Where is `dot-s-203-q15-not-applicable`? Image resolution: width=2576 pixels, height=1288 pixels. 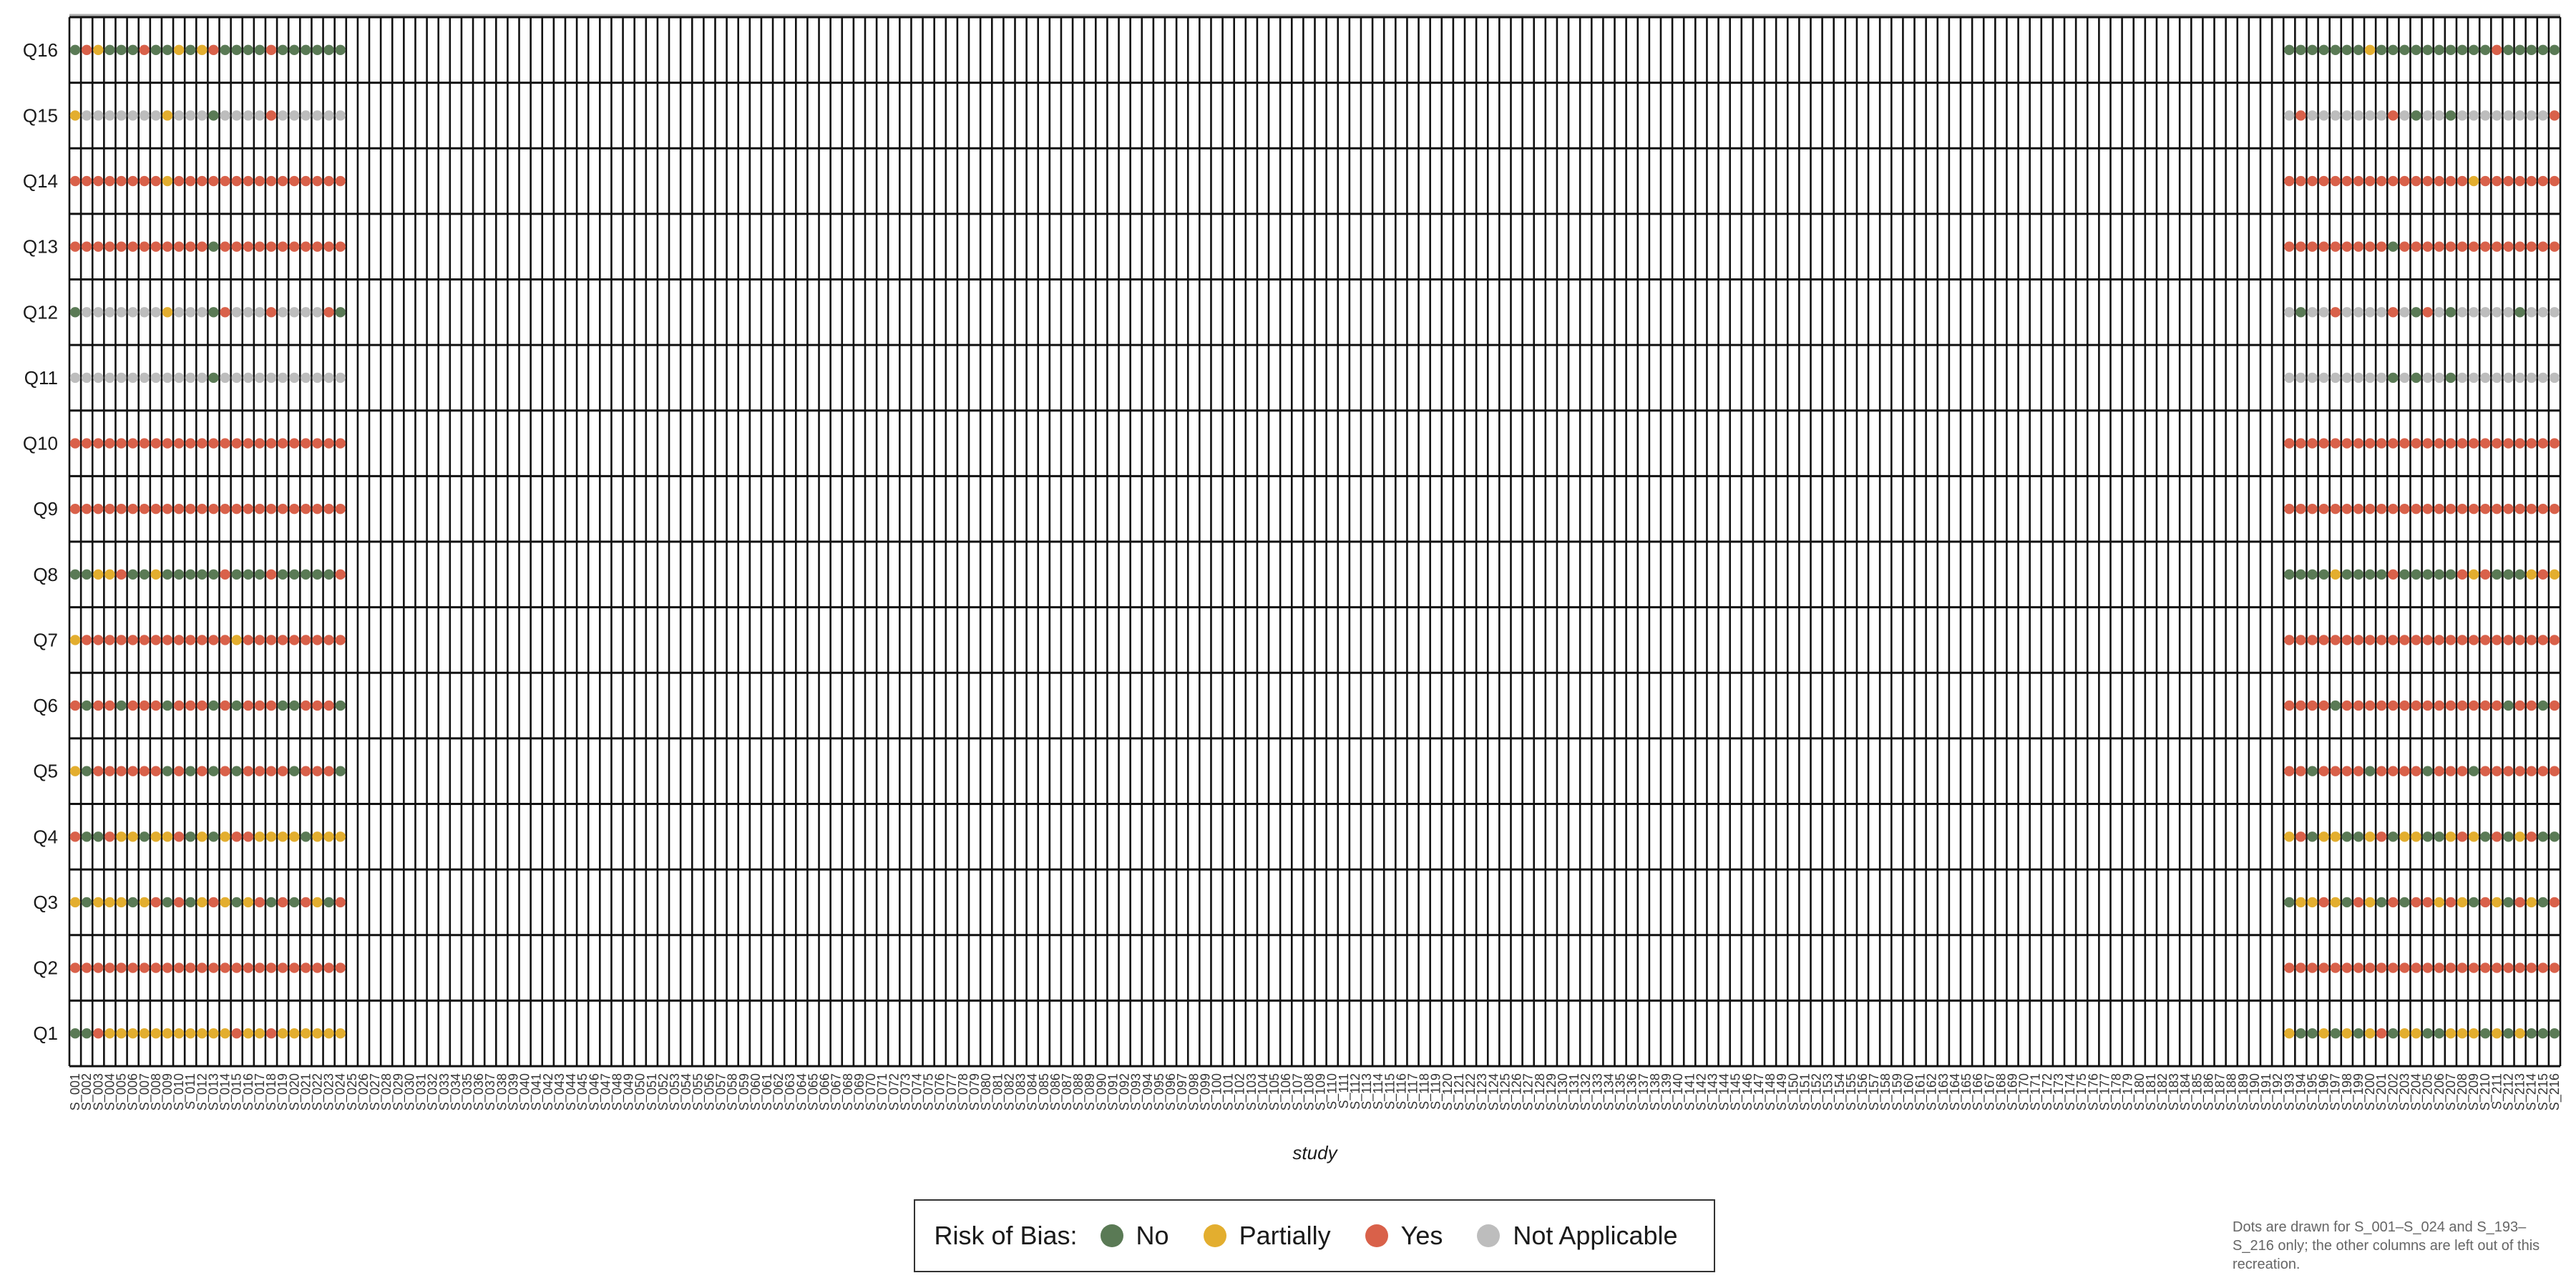 dot-s-203-q15-not-applicable is located at coordinates (2404, 115).